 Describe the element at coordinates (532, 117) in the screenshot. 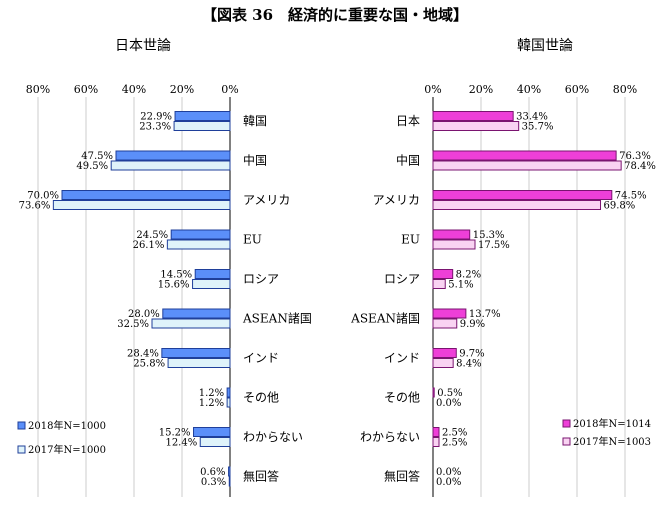

I see `data-label: 33.4%` at that location.